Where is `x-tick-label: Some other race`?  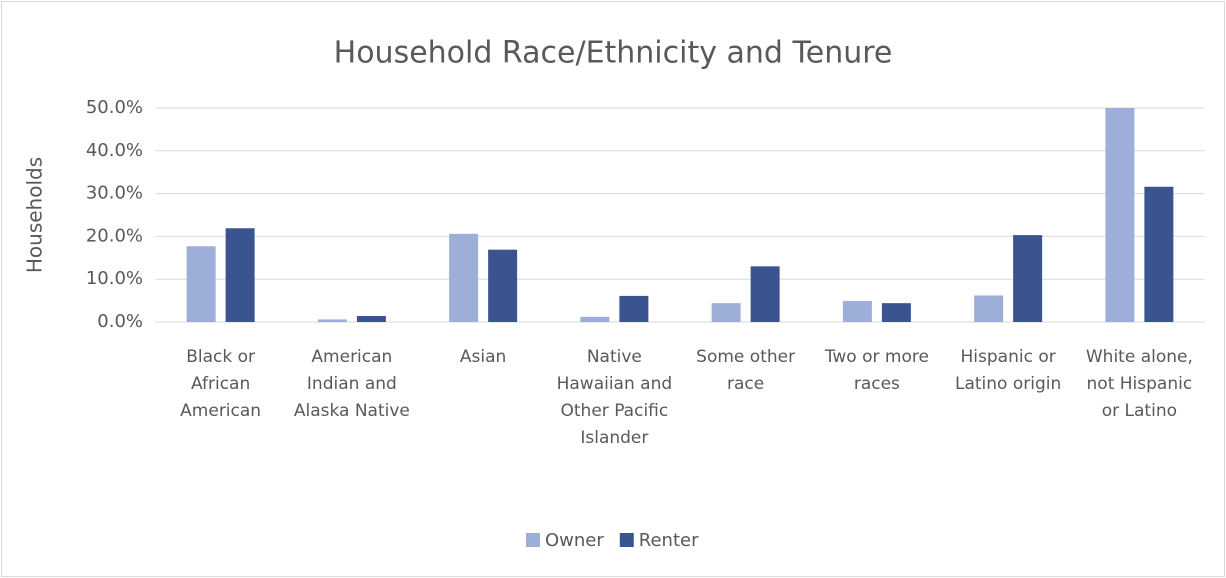 x-tick-label: Some other race is located at coordinates (746, 370).